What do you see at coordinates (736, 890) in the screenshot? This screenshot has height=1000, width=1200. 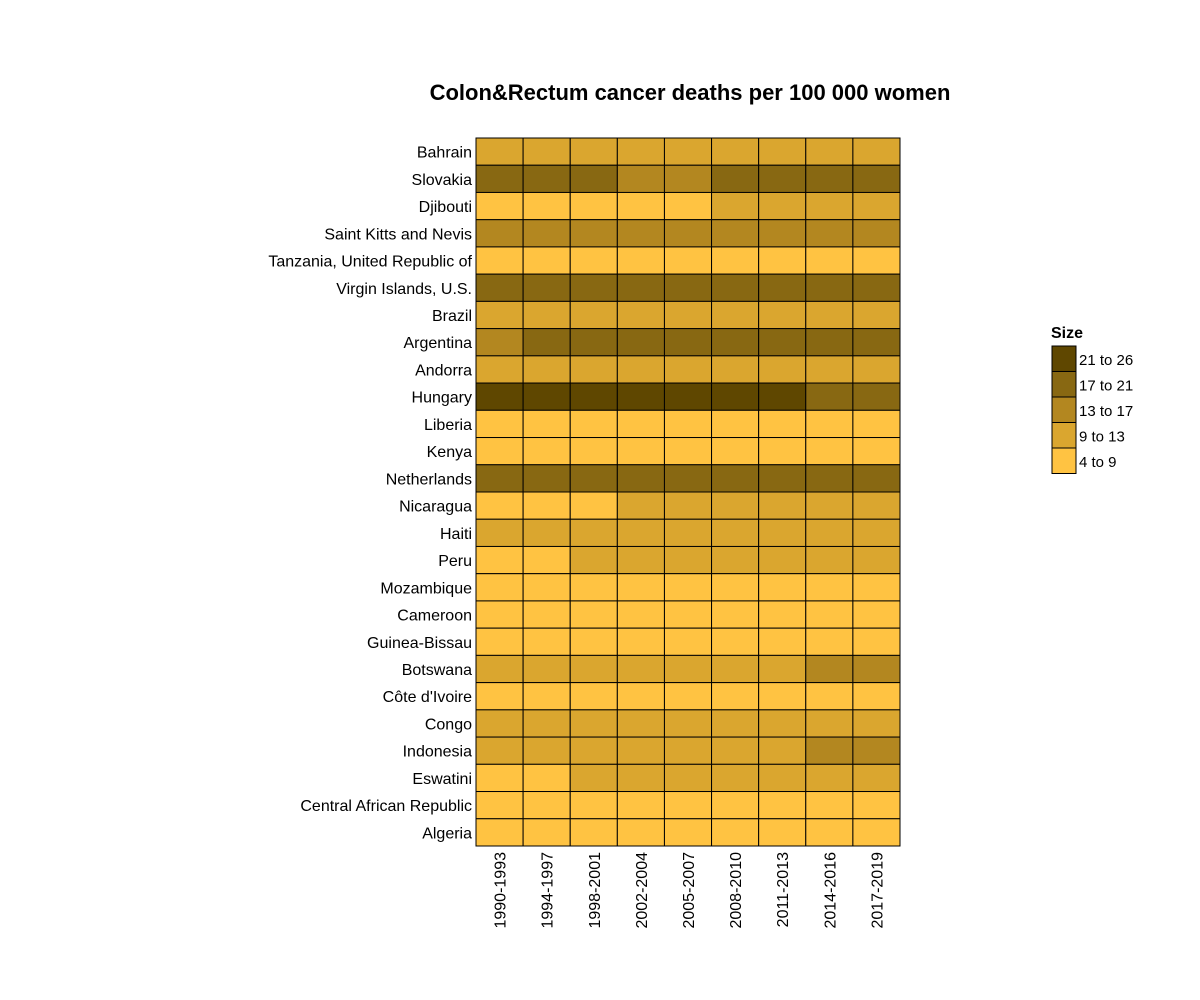 I see `x-tick-label: 2008-2010` at bounding box center [736, 890].